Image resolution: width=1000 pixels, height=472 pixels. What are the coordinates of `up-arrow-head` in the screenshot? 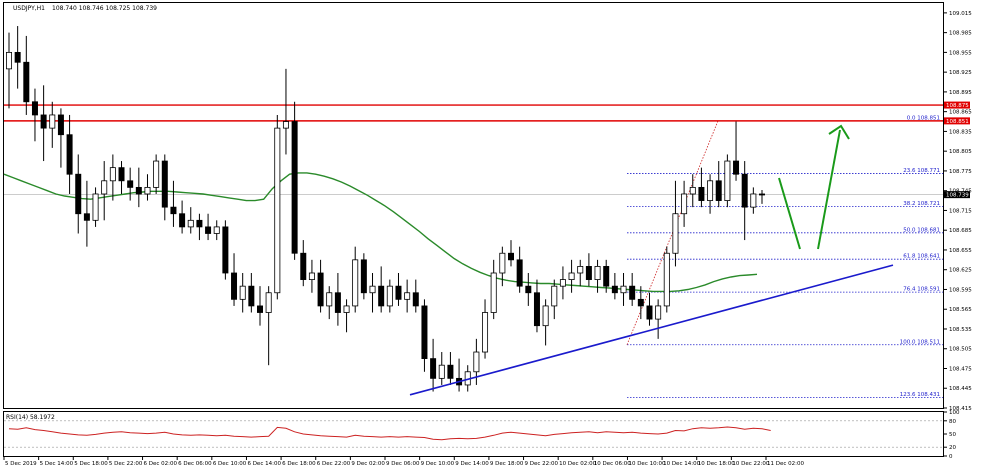 It's located at (839, 132).